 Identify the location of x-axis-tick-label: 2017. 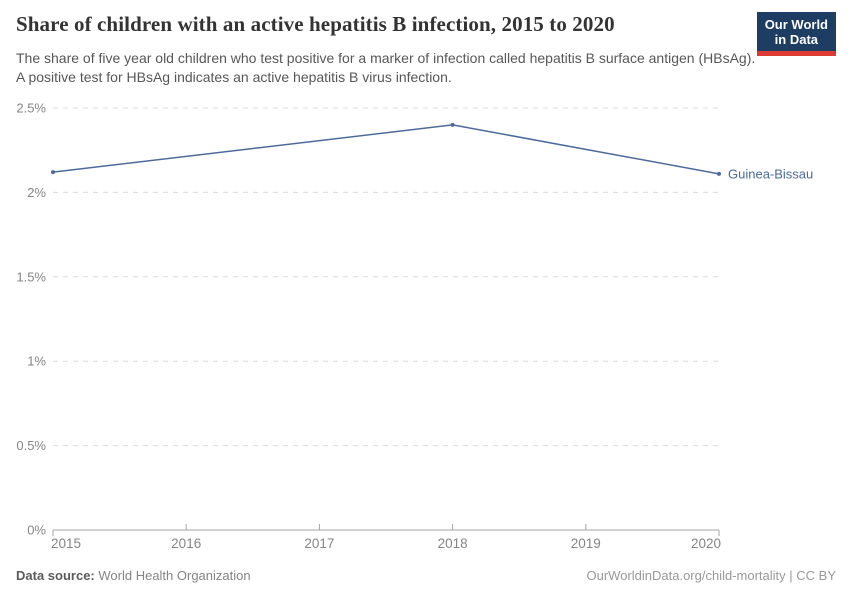
(319, 543).